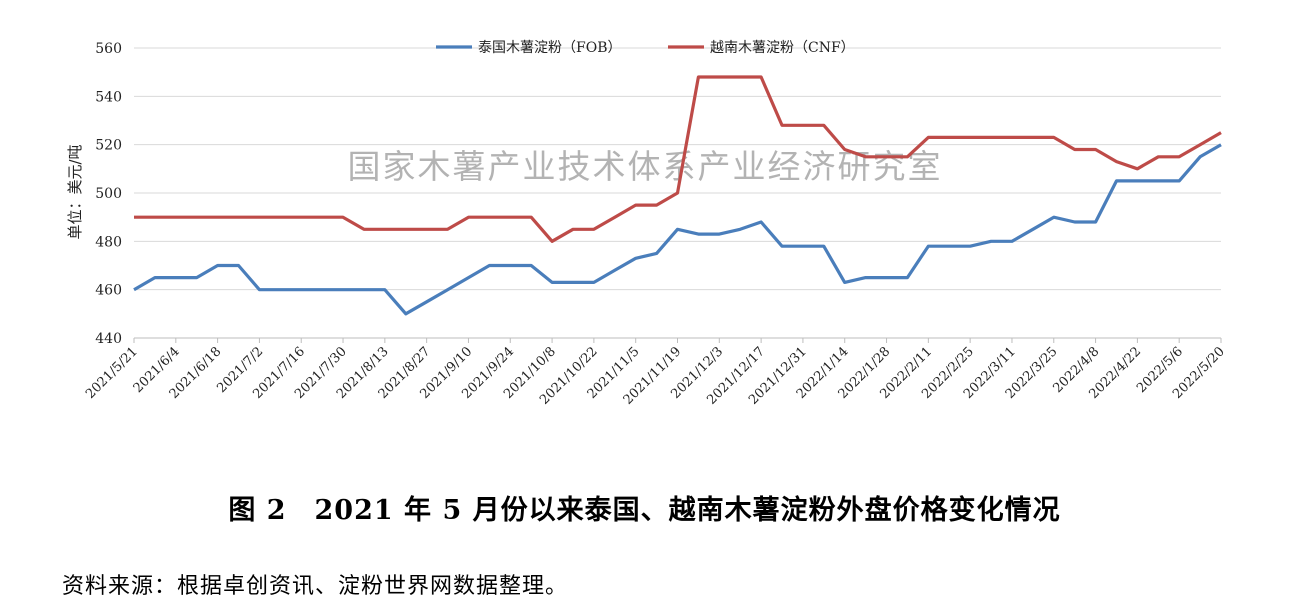 The height and width of the screenshot is (616, 1289). Describe the element at coordinates (782, 48) in the screenshot. I see `legend-label: 越南木薯淀粉（CNF）` at that location.